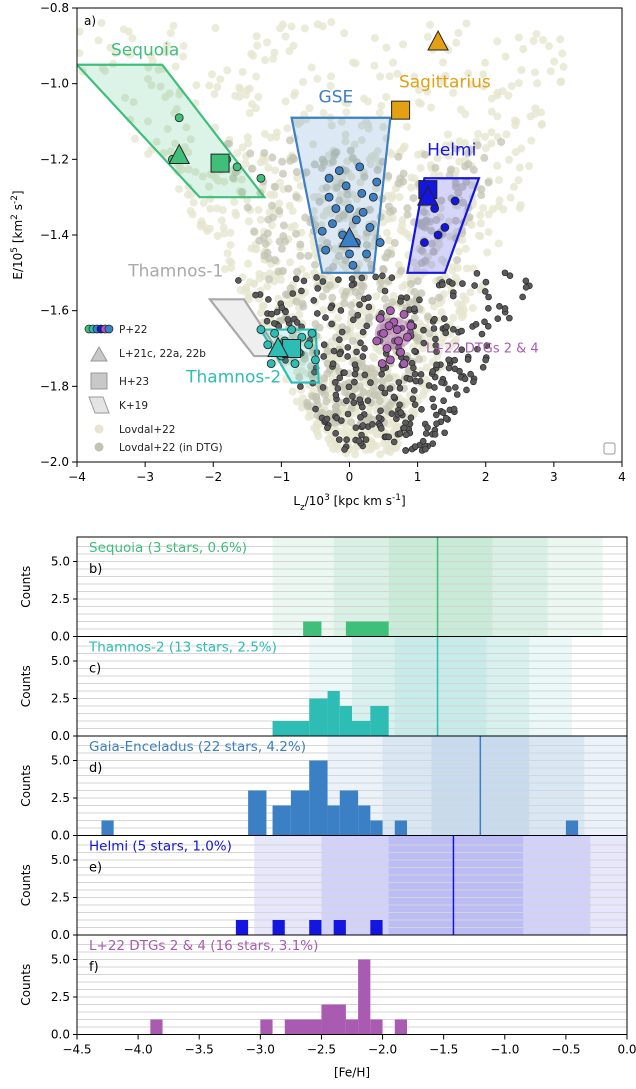 The width and height of the screenshot is (636, 1089). I want to click on legend-entry: H+23, so click(134, 382).